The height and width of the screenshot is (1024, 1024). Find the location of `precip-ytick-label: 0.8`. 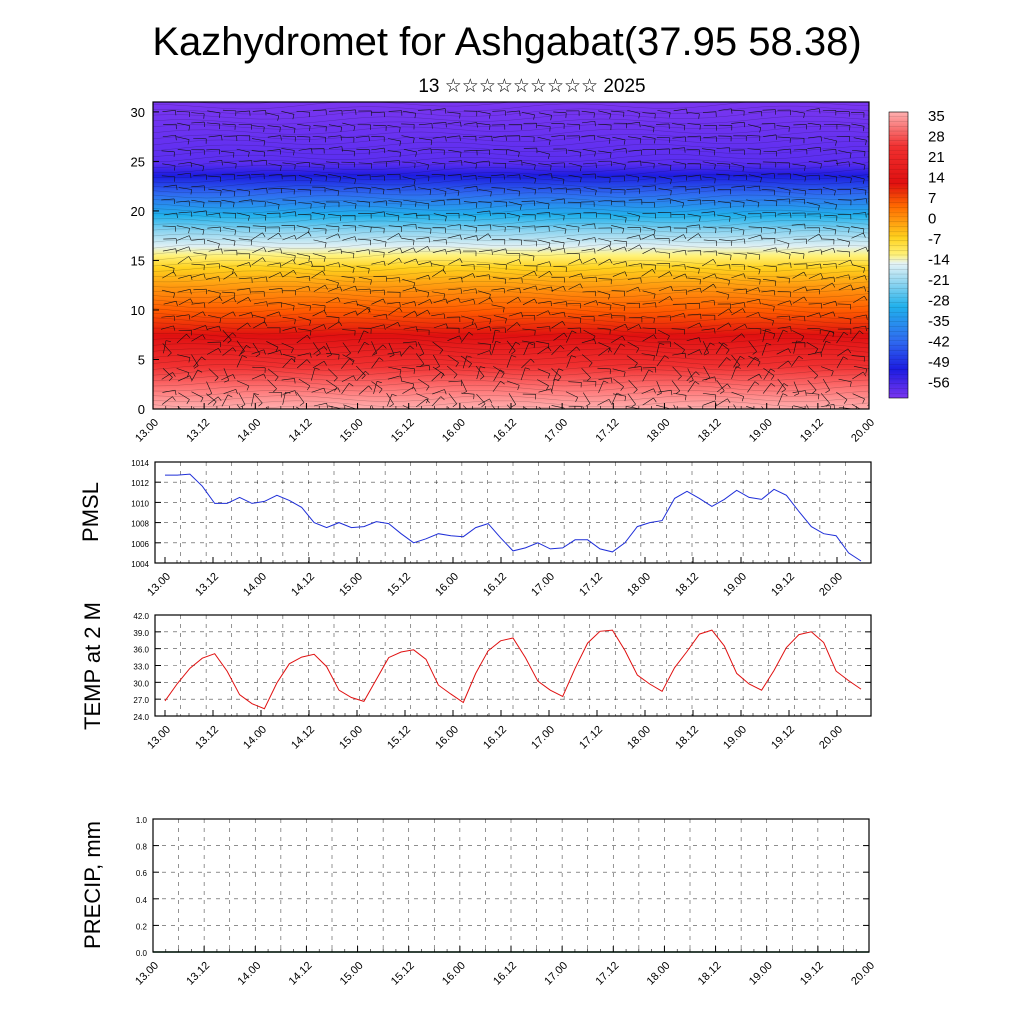

precip-ytick-label: 0.8 is located at coordinates (142, 847).